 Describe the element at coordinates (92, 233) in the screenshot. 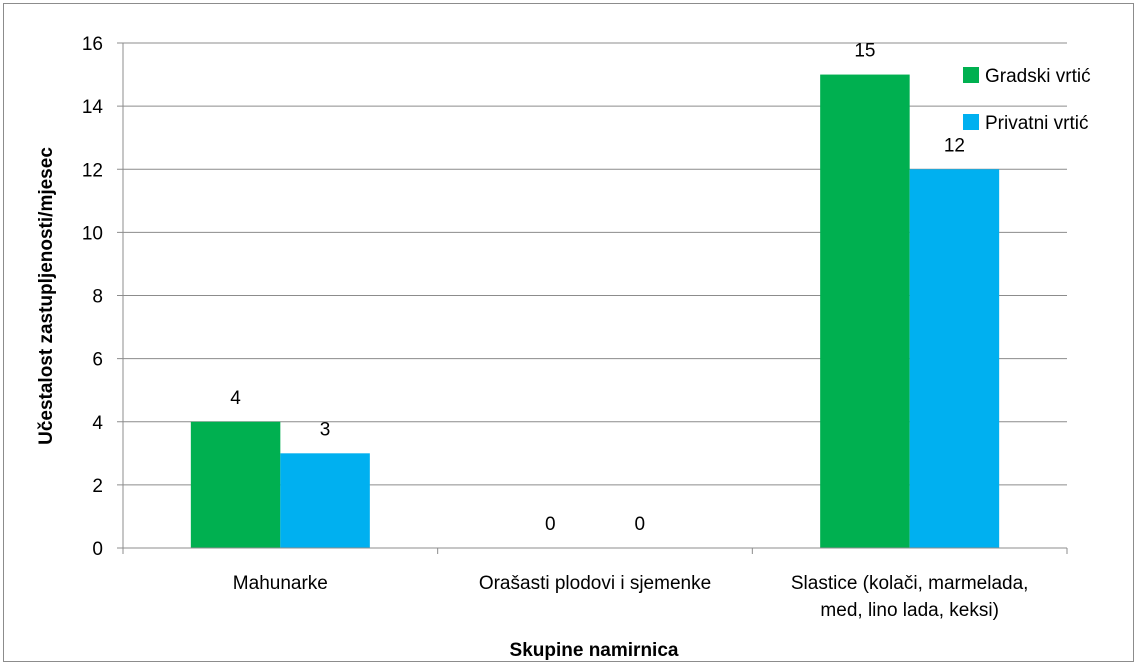

I see `y-tick-label: 10` at that location.